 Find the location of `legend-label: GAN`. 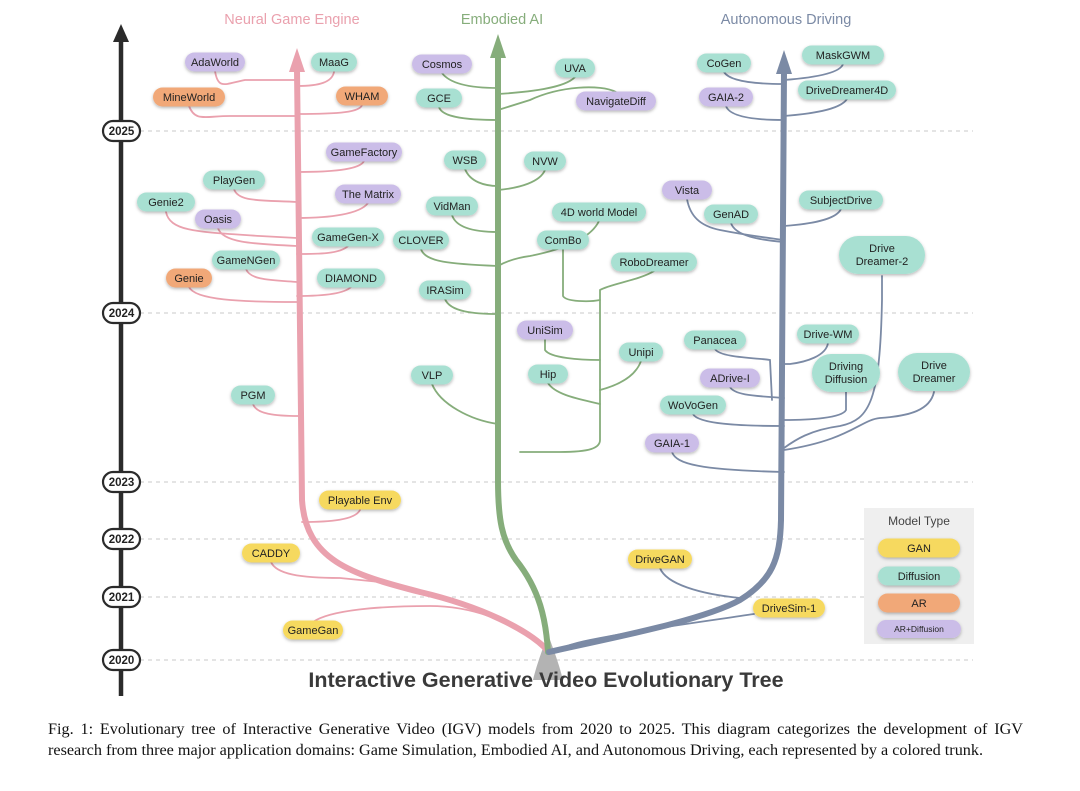

legend-label: GAN is located at coordinates (919, 549).